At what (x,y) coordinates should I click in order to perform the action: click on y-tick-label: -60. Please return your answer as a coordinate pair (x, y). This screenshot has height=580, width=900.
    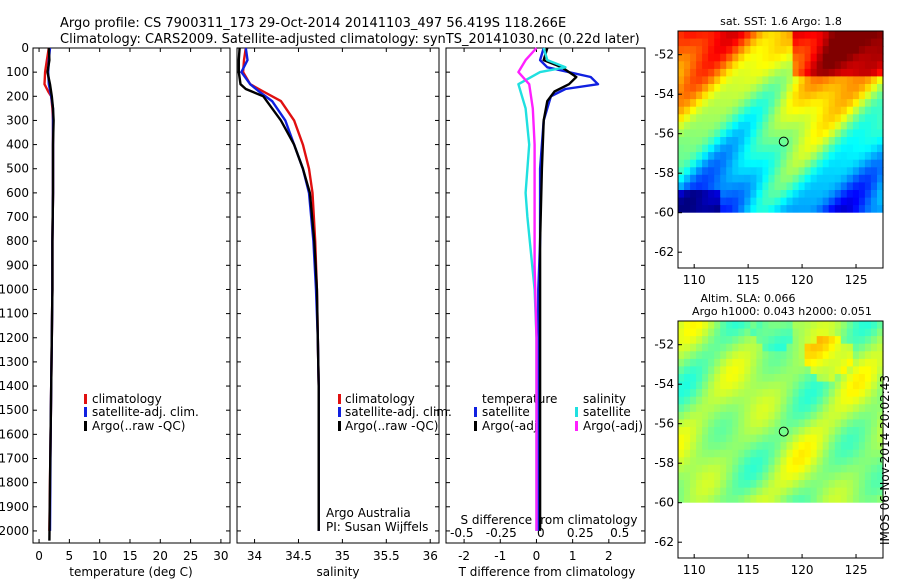
    Looking at the image, I should click on (664, 213).